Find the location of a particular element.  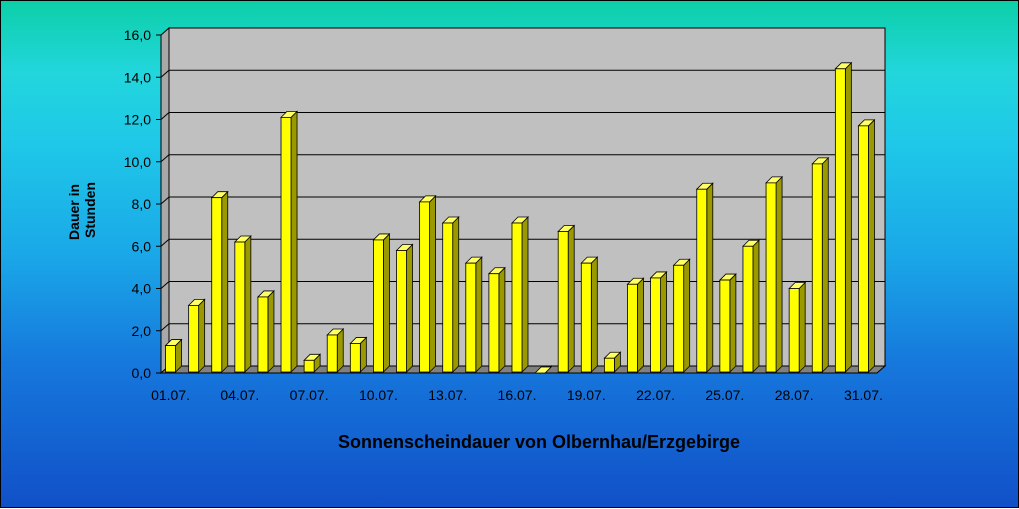

x-tick-label: 10.07. is located at coordinates (378, 395).